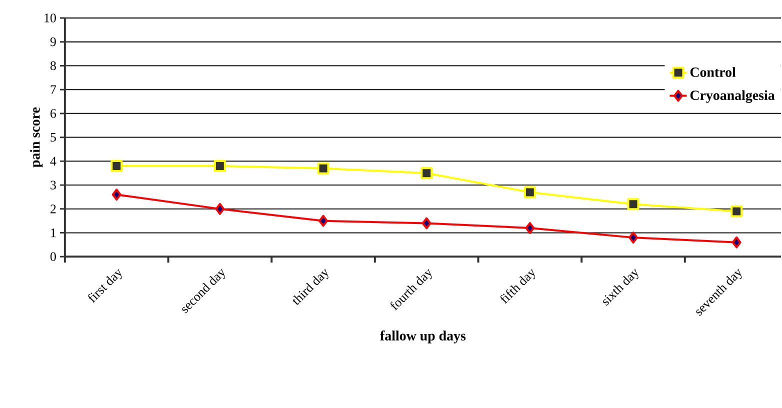 Image resolution: width=782 pixels, height=408 pixels. What do you see at coordinates (53, 137) in the screenshot?
I see `y-tick-label: 5` at bounding box center [53, 137].